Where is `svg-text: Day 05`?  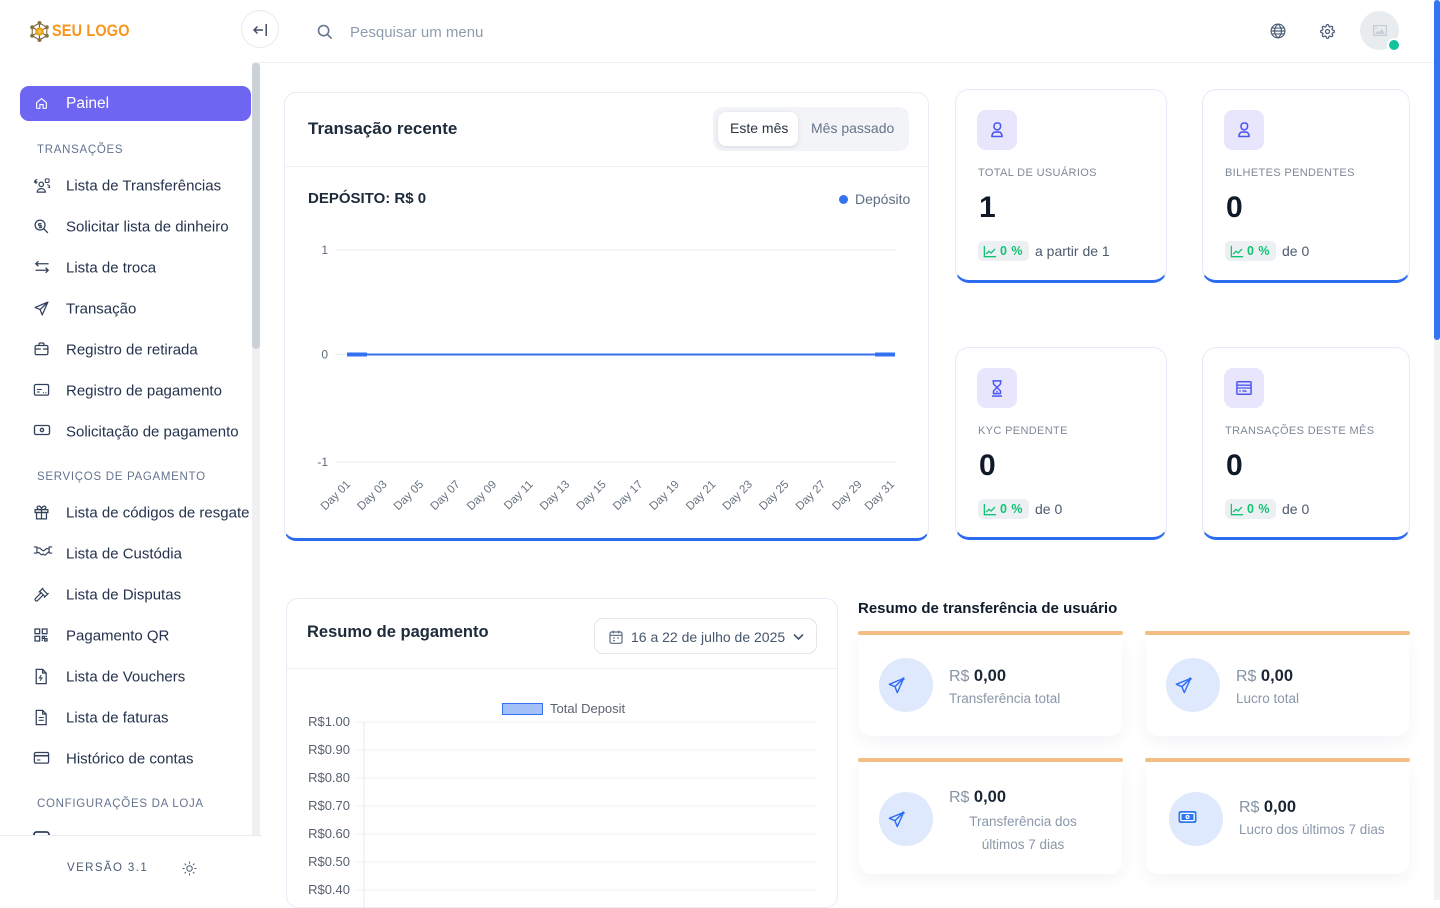
svg-text: Day 05 is located at coordinates (409, 496).